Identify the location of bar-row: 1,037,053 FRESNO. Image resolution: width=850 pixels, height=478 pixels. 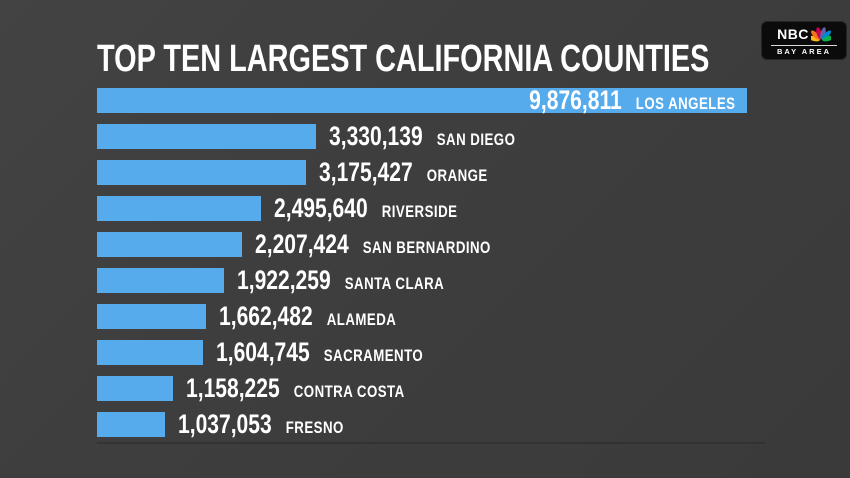
(422, 424).